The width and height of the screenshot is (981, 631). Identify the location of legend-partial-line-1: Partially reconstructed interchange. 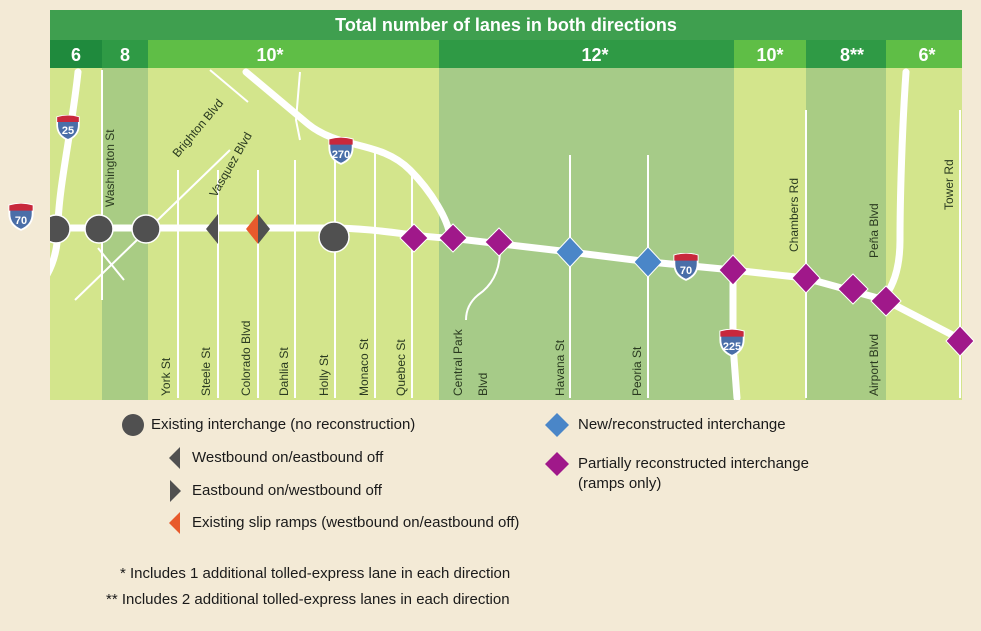
(693, 463).